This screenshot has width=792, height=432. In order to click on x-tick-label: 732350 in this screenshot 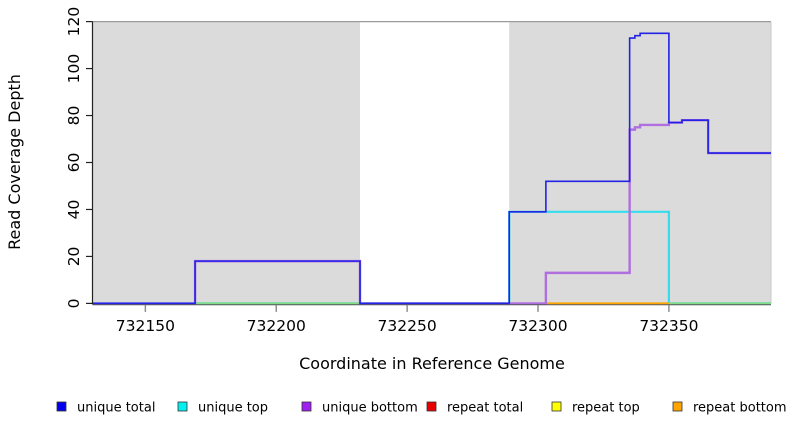, I will do `click(668, 326)`.